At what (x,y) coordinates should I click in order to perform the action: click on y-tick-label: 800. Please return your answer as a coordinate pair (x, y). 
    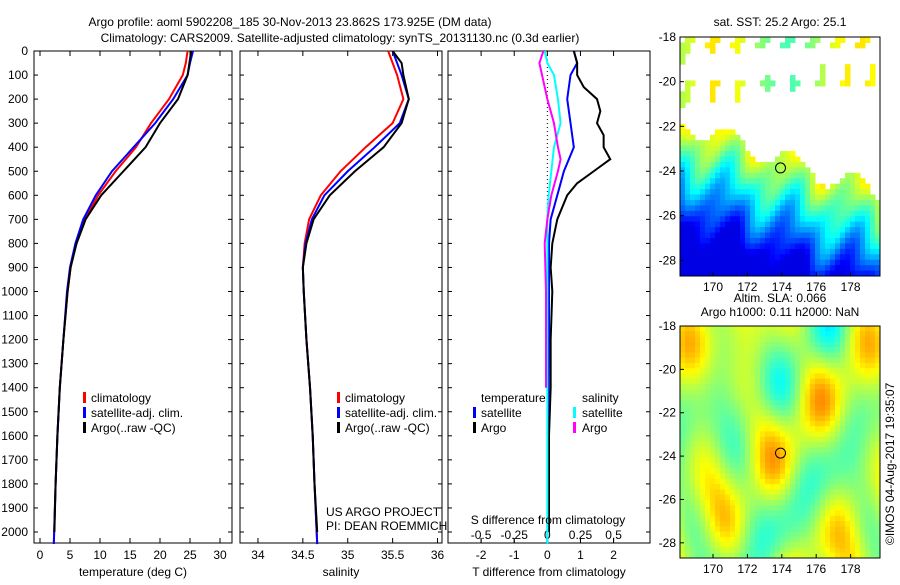
    Looking at the image, I should click on (18, 243).